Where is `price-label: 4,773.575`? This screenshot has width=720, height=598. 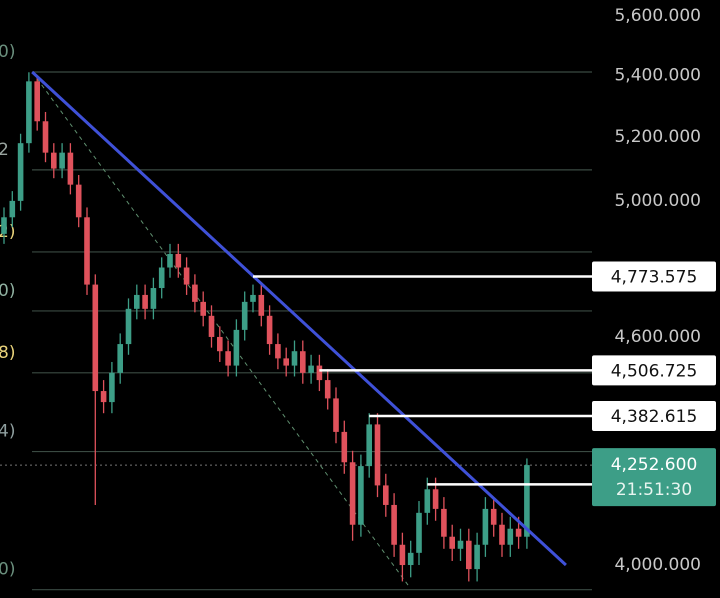
price-label: 4,773.575 is located at coordinates (654, 278).